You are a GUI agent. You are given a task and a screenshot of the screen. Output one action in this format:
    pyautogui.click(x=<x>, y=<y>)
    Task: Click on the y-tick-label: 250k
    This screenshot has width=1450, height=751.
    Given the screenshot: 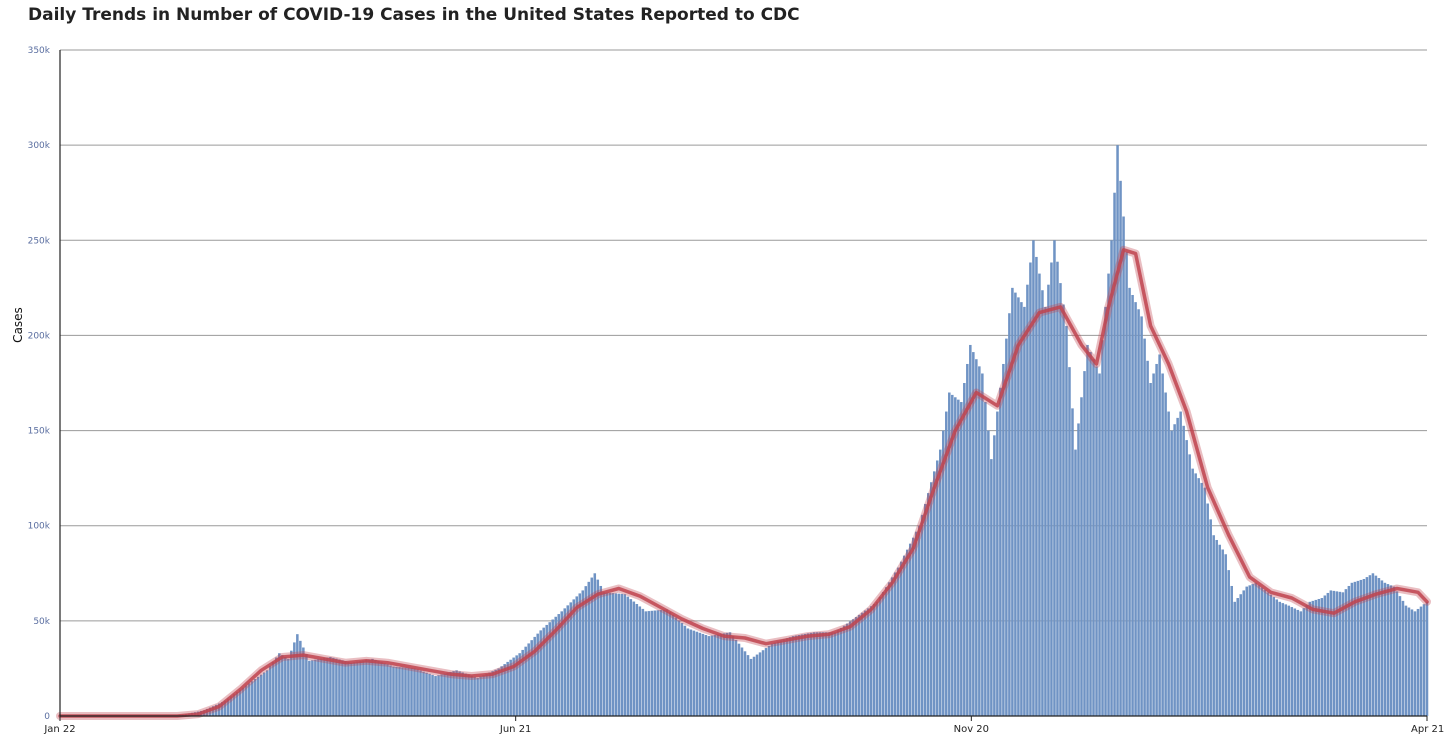 What is the action you would take?
    pyautogui.click(x=39, y=241)
    